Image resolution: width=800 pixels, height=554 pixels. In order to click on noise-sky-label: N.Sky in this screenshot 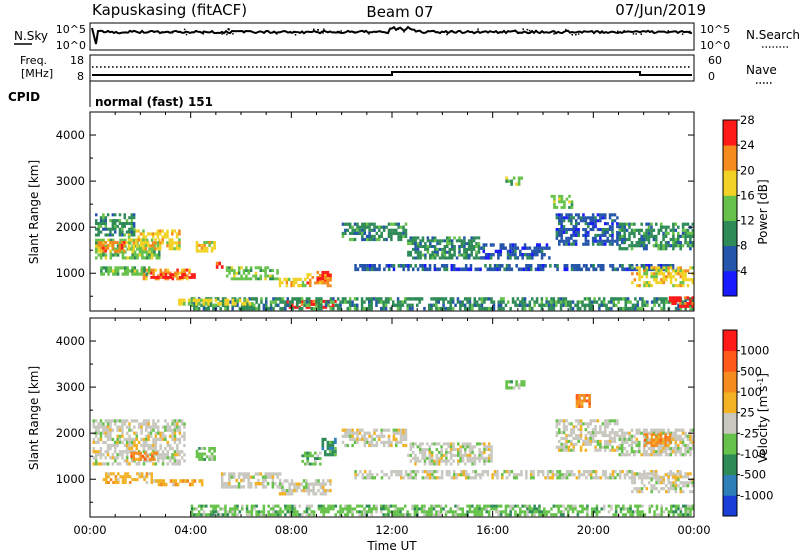, I will do `click(31, 36)`.